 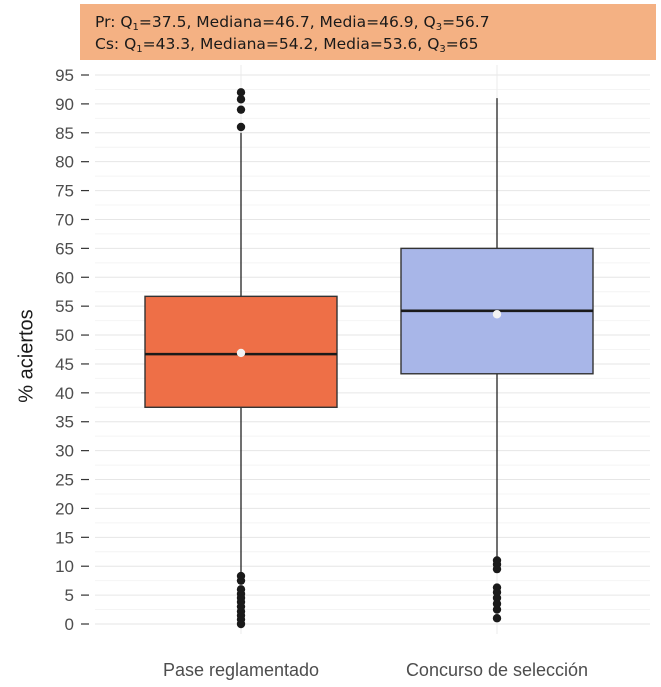 I want to click on y-tick-label: 20, so click(x=64, y=508).